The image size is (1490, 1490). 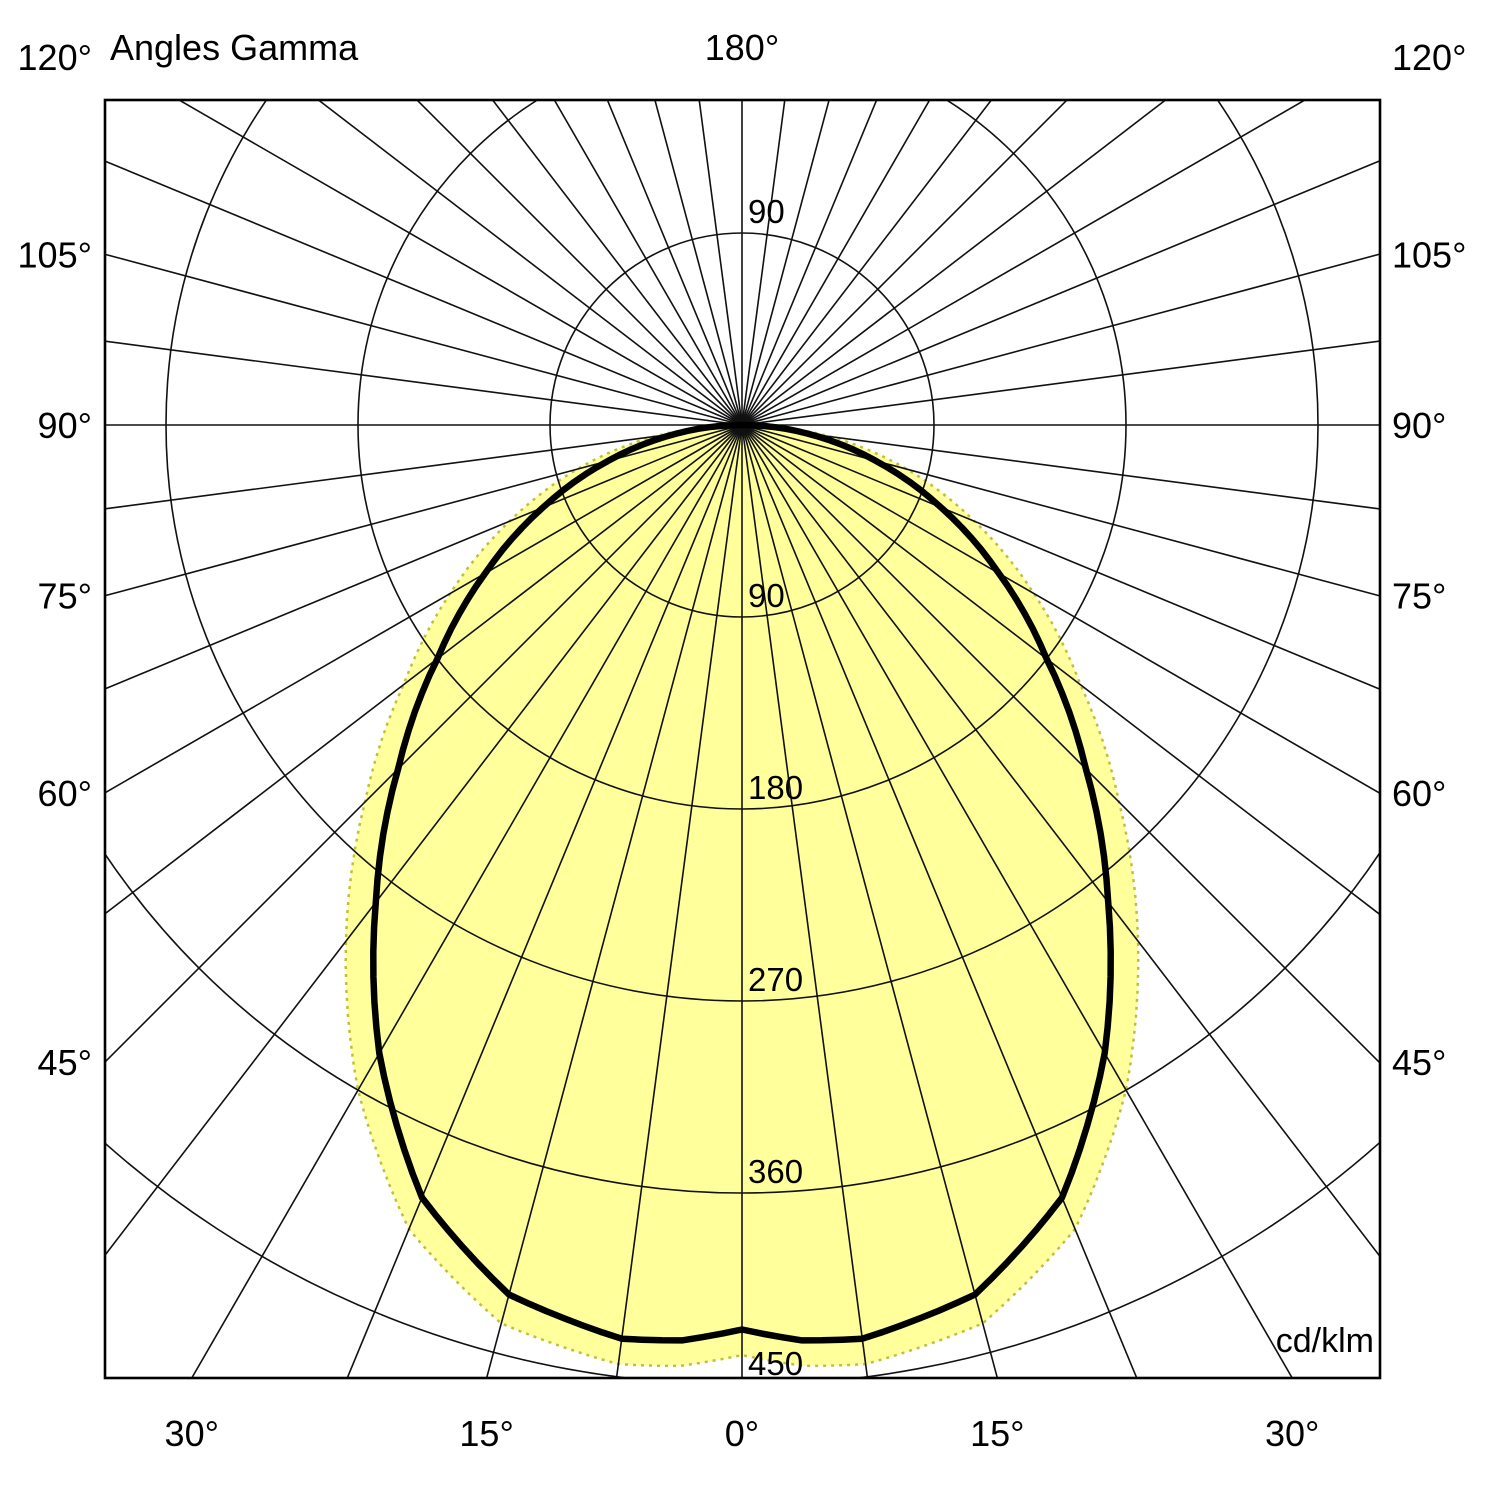 What do you see at coordinates (234, 47) in the screenshot?
I see `diagram-title: Angles Gamma` at bounding box center [234, 47].